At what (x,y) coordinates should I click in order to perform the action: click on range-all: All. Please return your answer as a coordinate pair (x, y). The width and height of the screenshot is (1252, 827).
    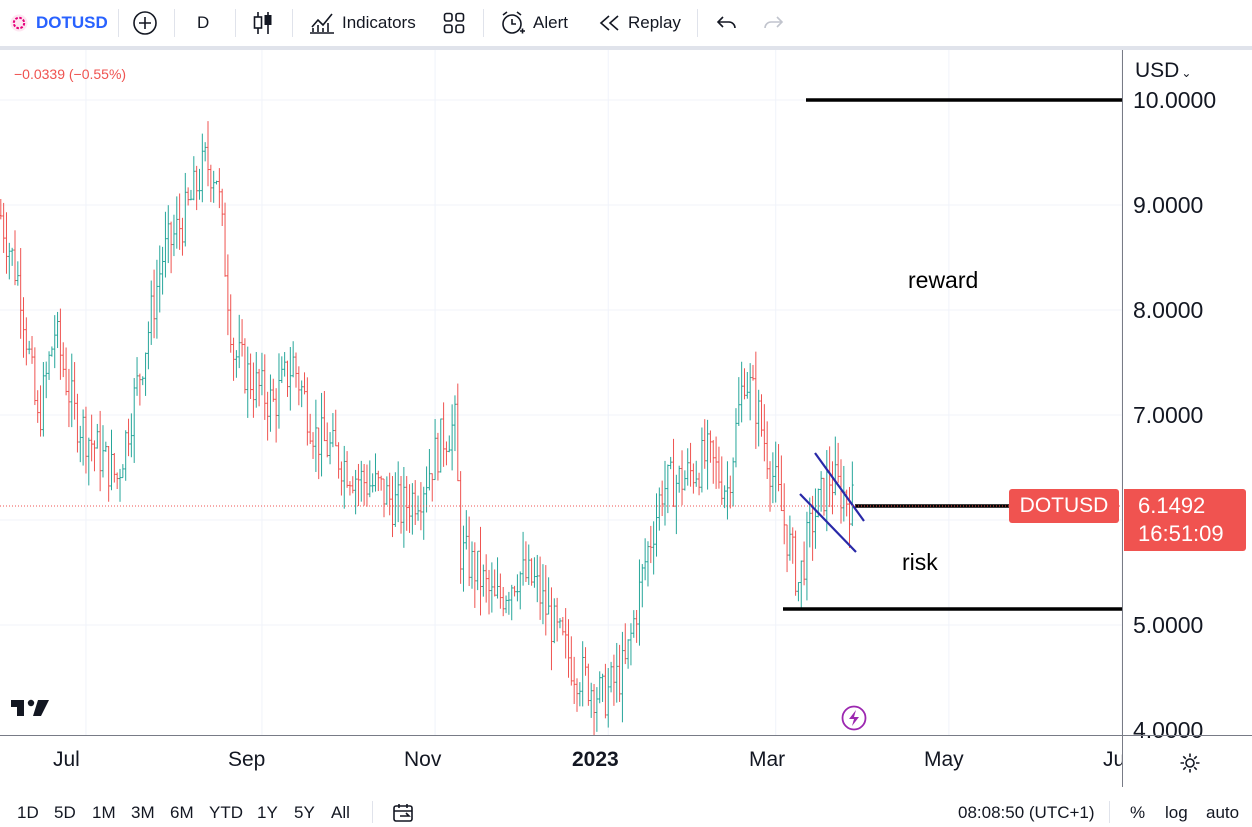
    Looking at the image, I should click on (340, 812).